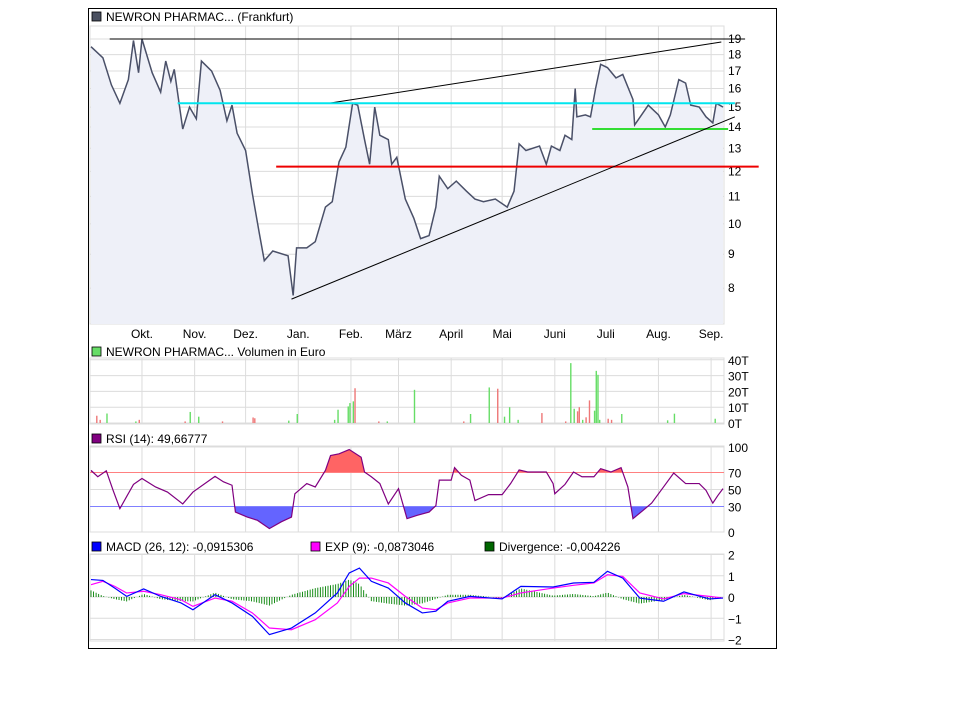  Describe the element at coordinates (398, 334) in the screenshot. I see `x-tick-label: März` at that location.